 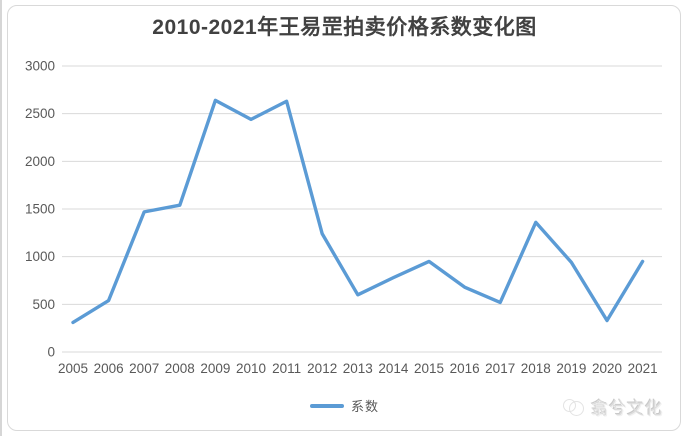 What do you see at coordinates (144, 368) in the screenshot?
I see `x-tick-label: 2007` at bounding box center [144, 368].